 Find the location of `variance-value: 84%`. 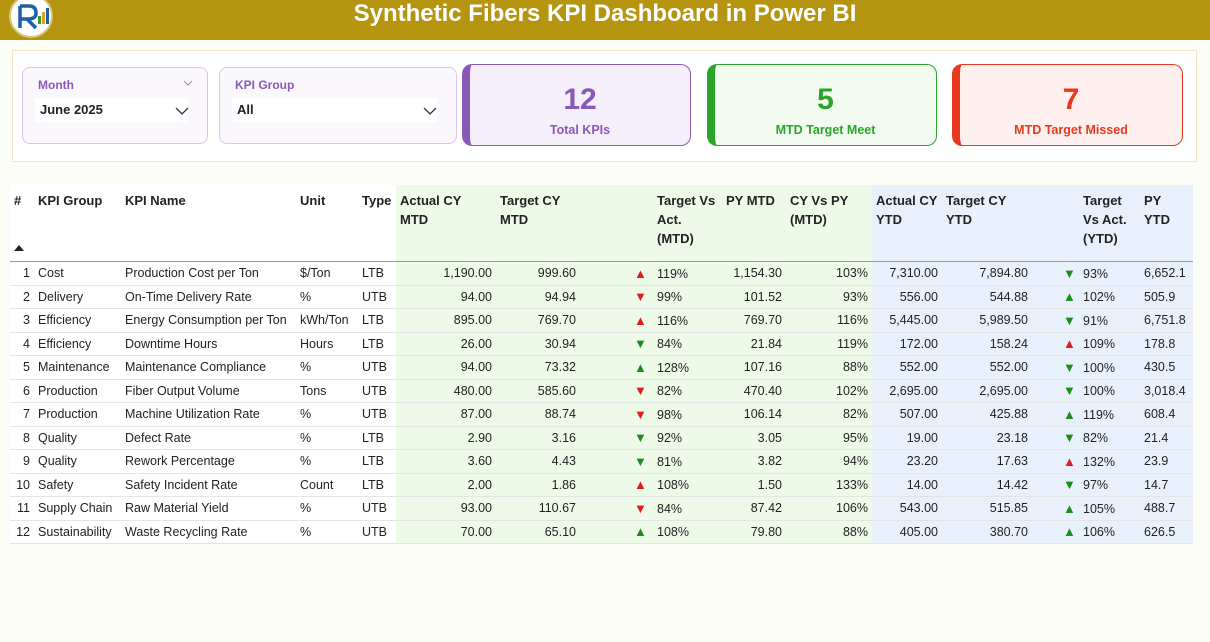

variance-value: 84% is located at coordinates (670, 344).